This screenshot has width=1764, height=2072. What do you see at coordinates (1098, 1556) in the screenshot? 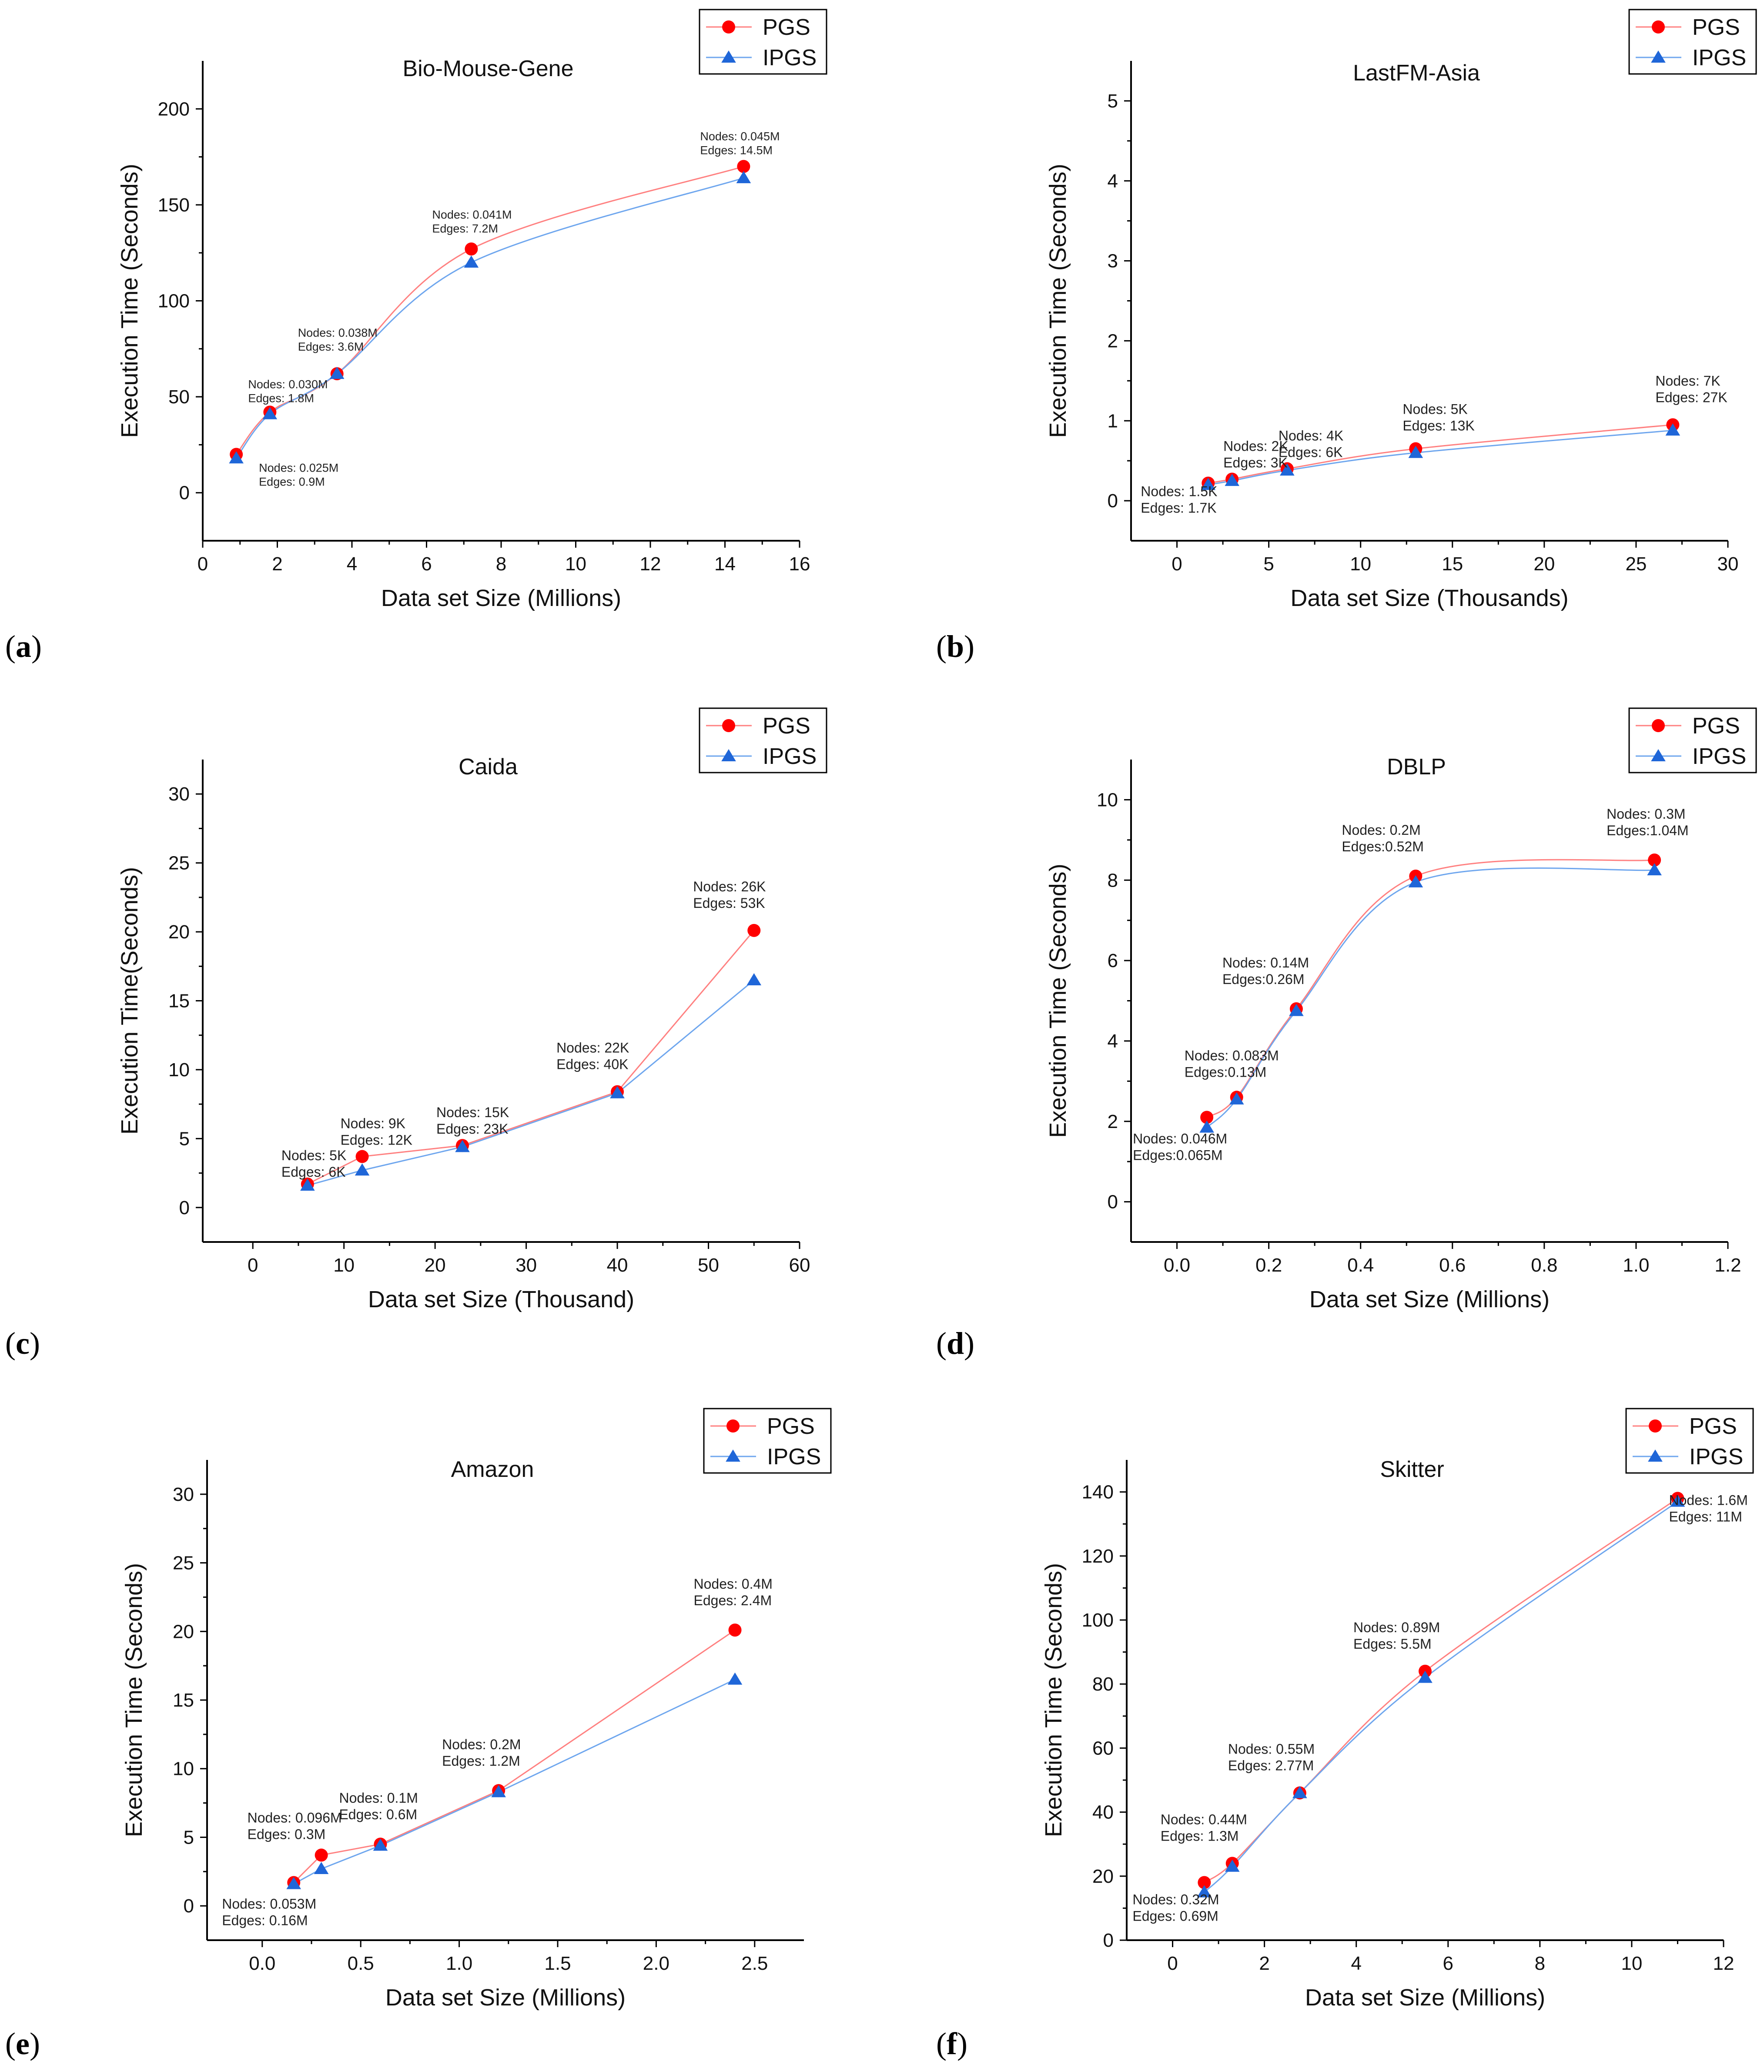
I see `y-tick-label: 120` at bounding box center [1098, 1556].